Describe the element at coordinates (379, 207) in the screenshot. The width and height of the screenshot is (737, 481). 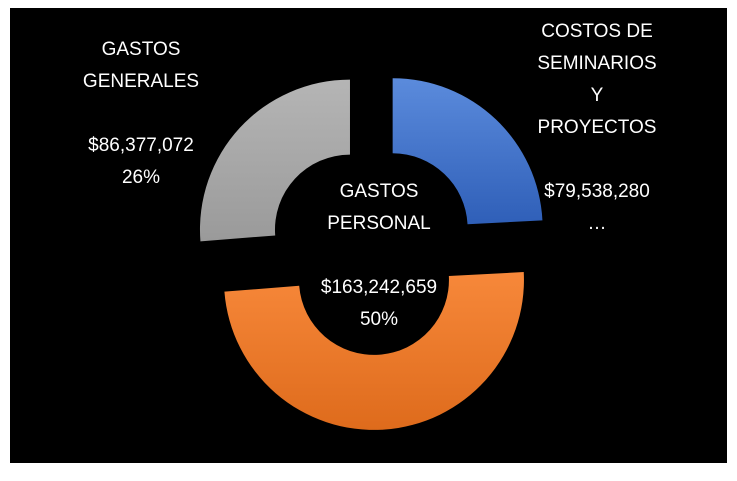
I see `category-label: GASTOS PERSONAL` at that location.